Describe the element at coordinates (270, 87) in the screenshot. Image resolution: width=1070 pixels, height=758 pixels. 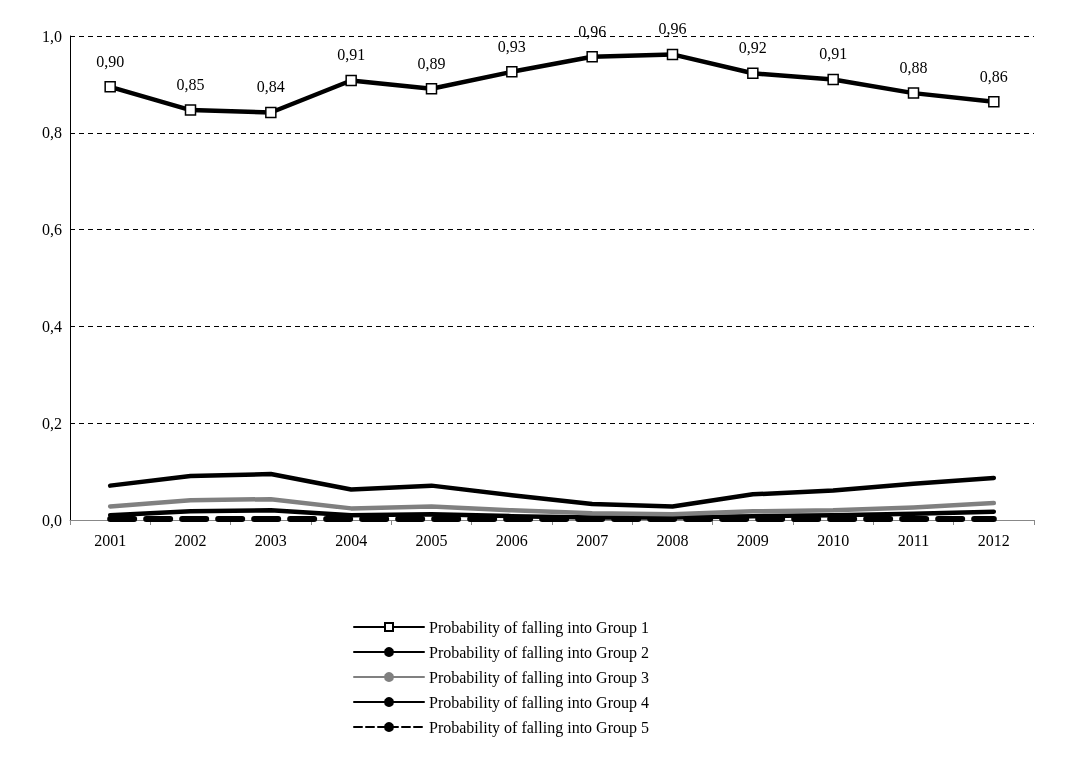
I see `data-label: 0,84` at that location.